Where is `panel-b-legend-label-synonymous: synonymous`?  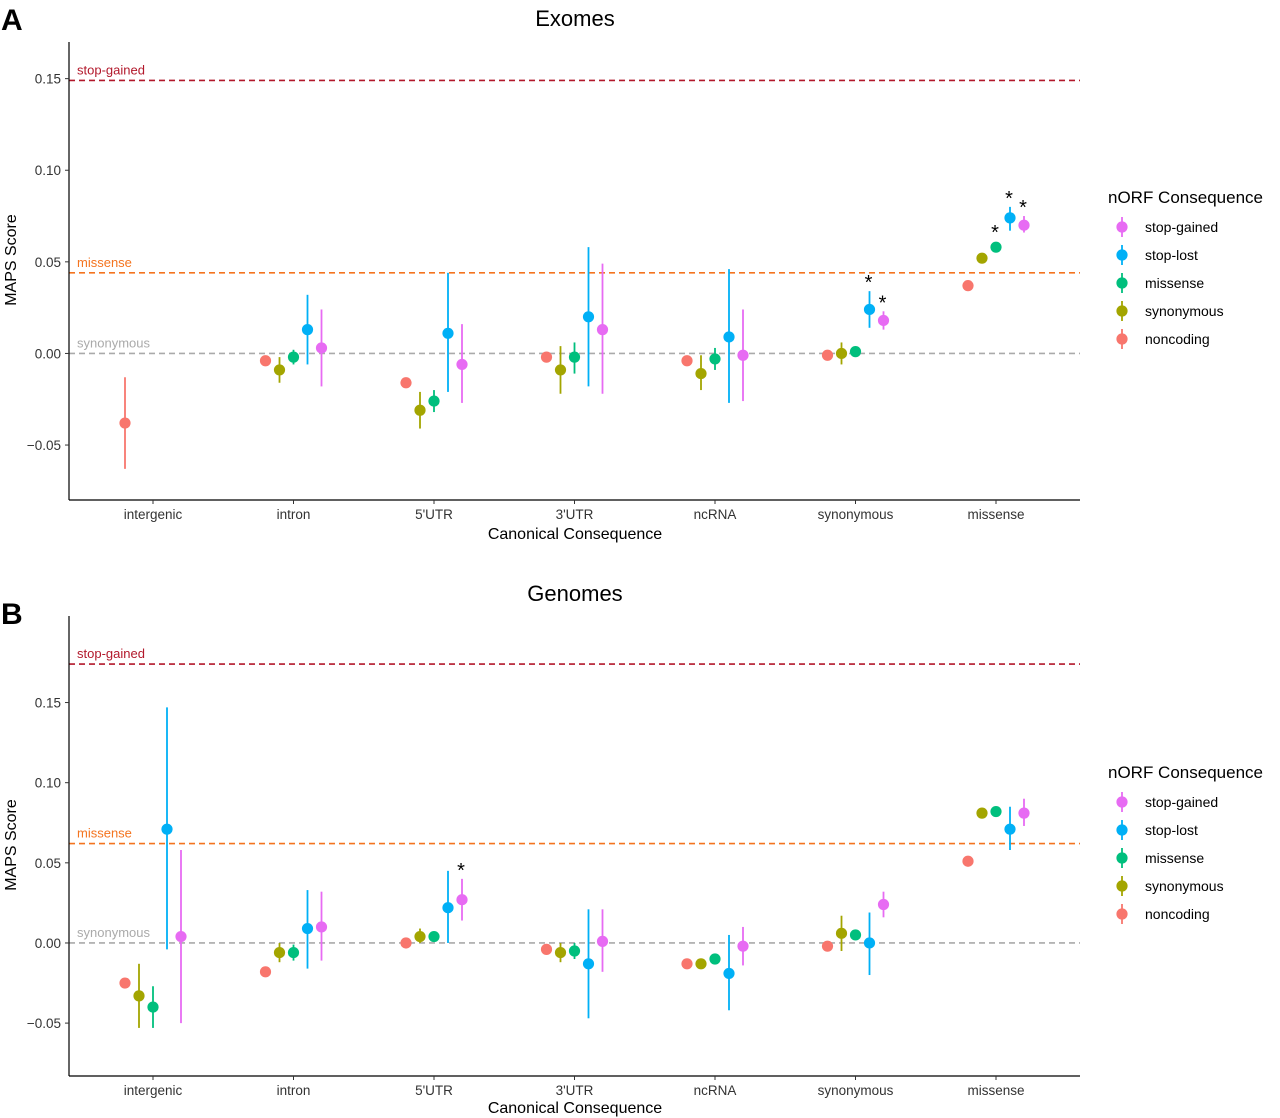
panel-b-legend-label-synonymous: synonymous is located at coordinates (1184, 886).